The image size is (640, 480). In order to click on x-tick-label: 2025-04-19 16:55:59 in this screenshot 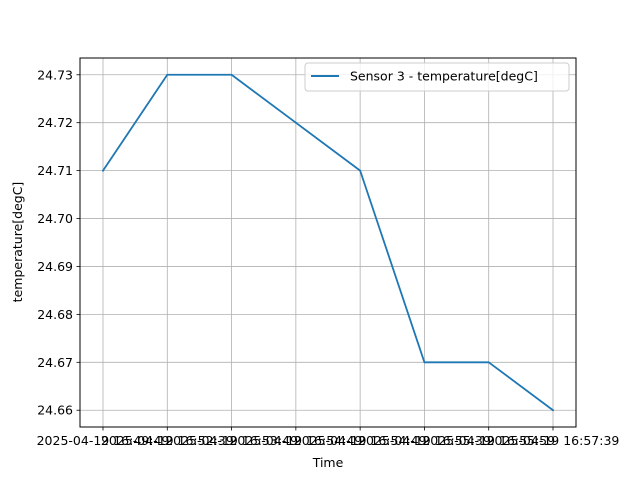, I will do `click(488, 440)`.